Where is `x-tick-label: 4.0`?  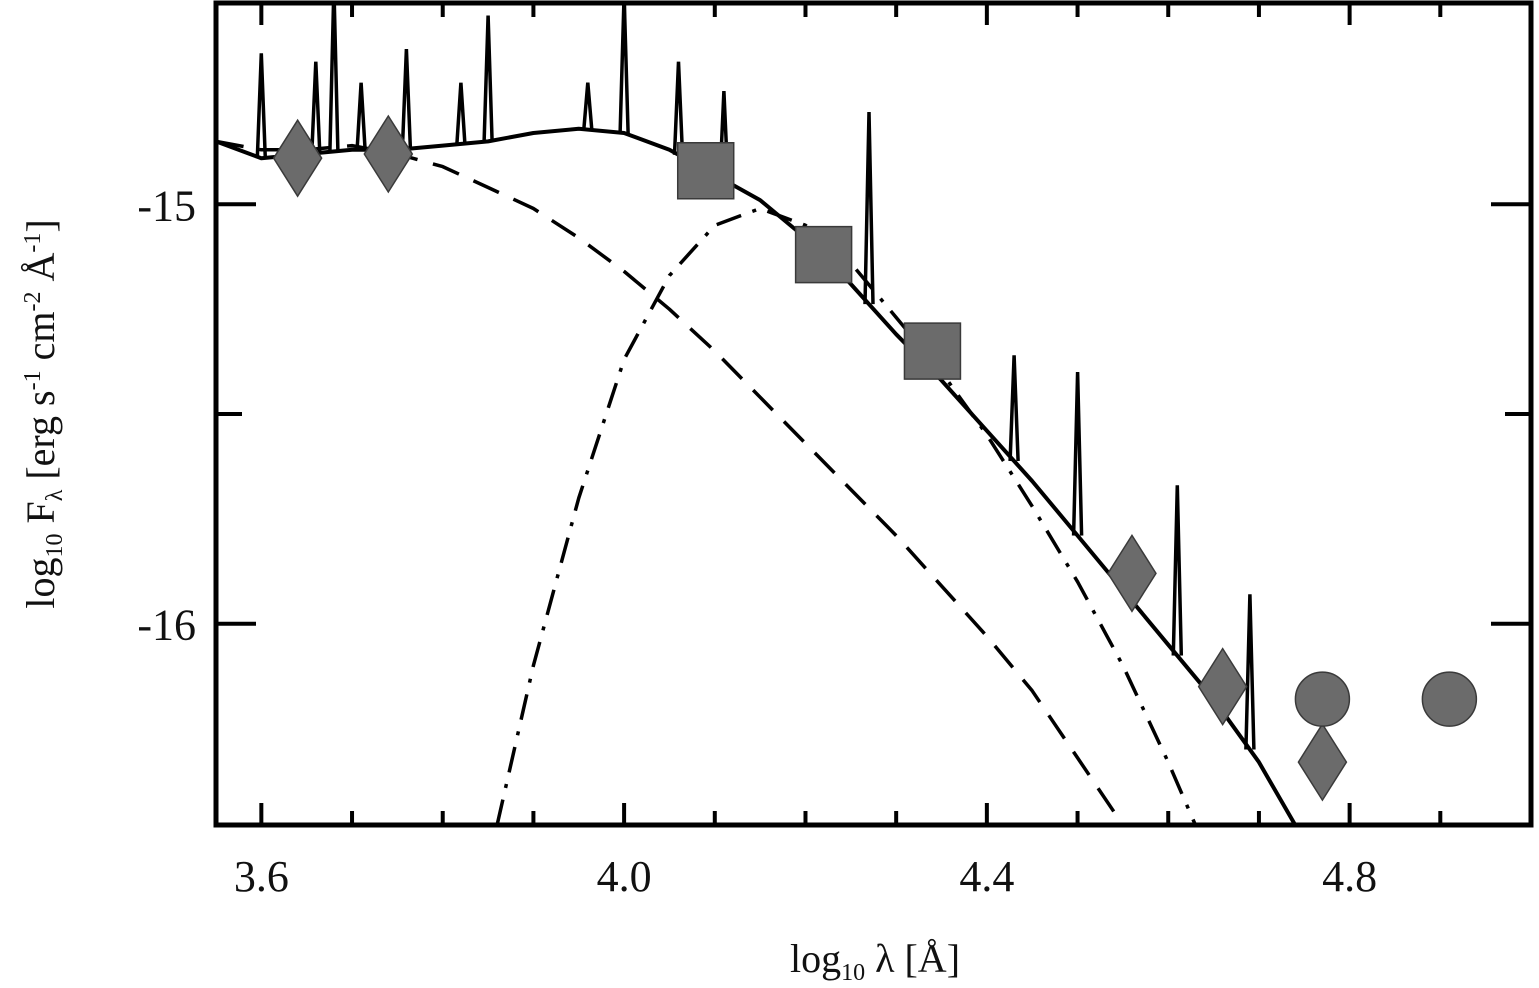 x-tick-label: 4.0 is located at coordinates (624, 876).